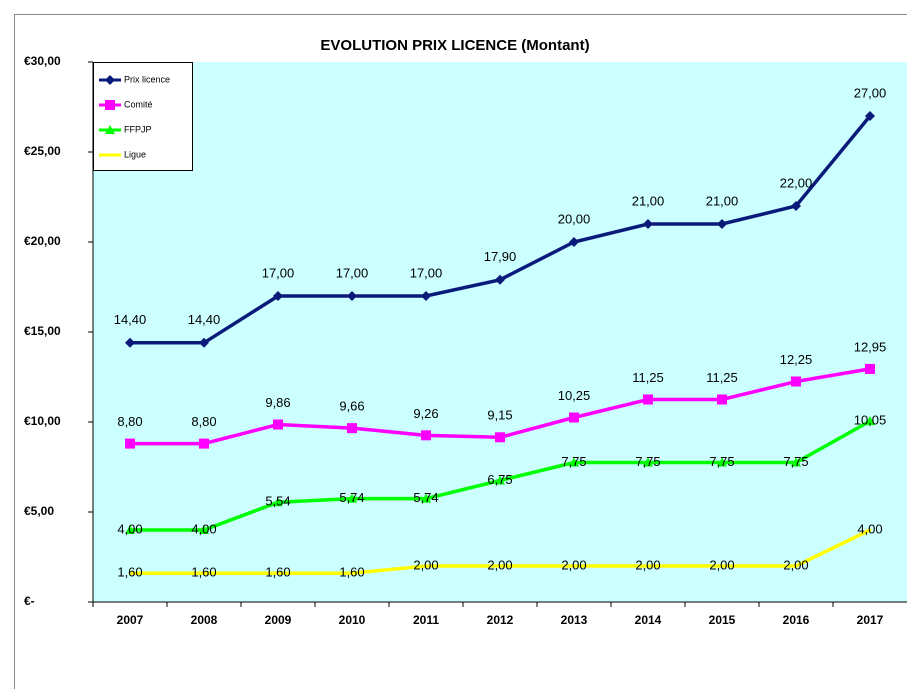  What do you see at coordinates (722, 620) in the screenshot?
I see `x-tick-label: 2015` at bounding box center [722, 620].